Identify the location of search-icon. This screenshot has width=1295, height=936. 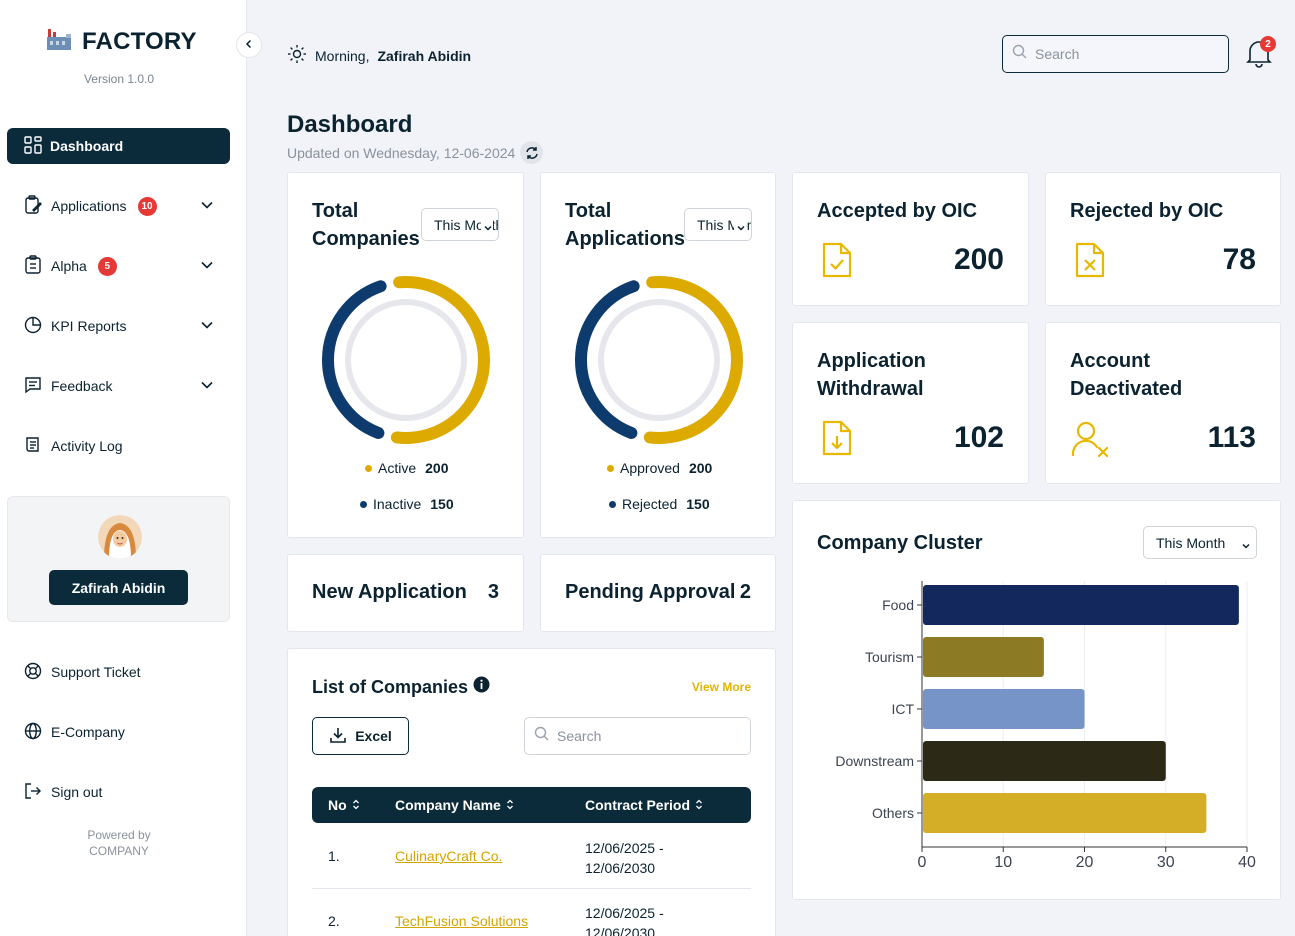
(1019, 54).